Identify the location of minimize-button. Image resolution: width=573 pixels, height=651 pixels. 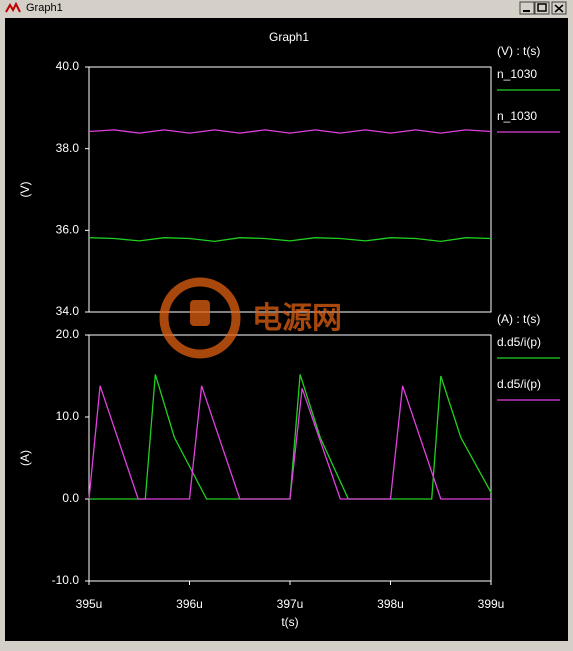
(527, 8).